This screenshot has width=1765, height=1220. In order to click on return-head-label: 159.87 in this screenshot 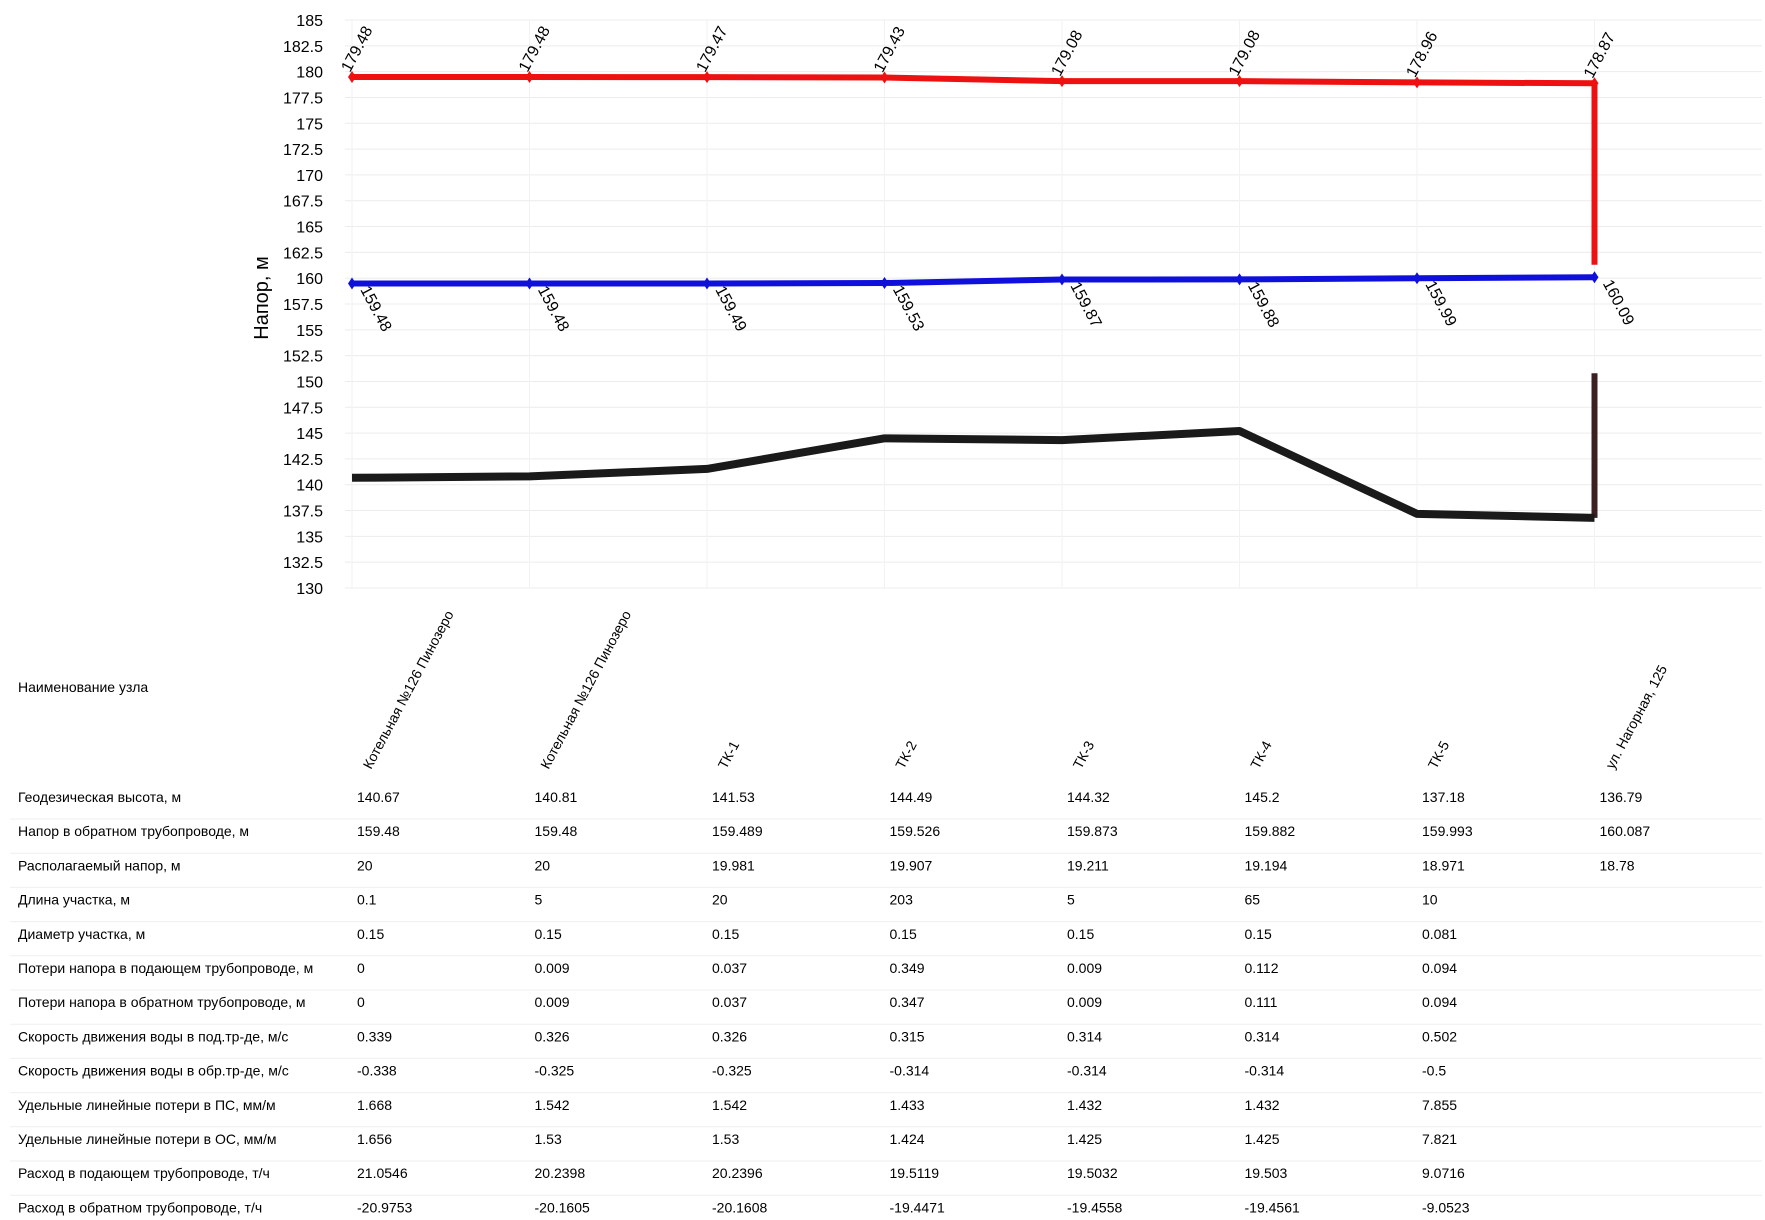, I will do `click(1085, 304)`.